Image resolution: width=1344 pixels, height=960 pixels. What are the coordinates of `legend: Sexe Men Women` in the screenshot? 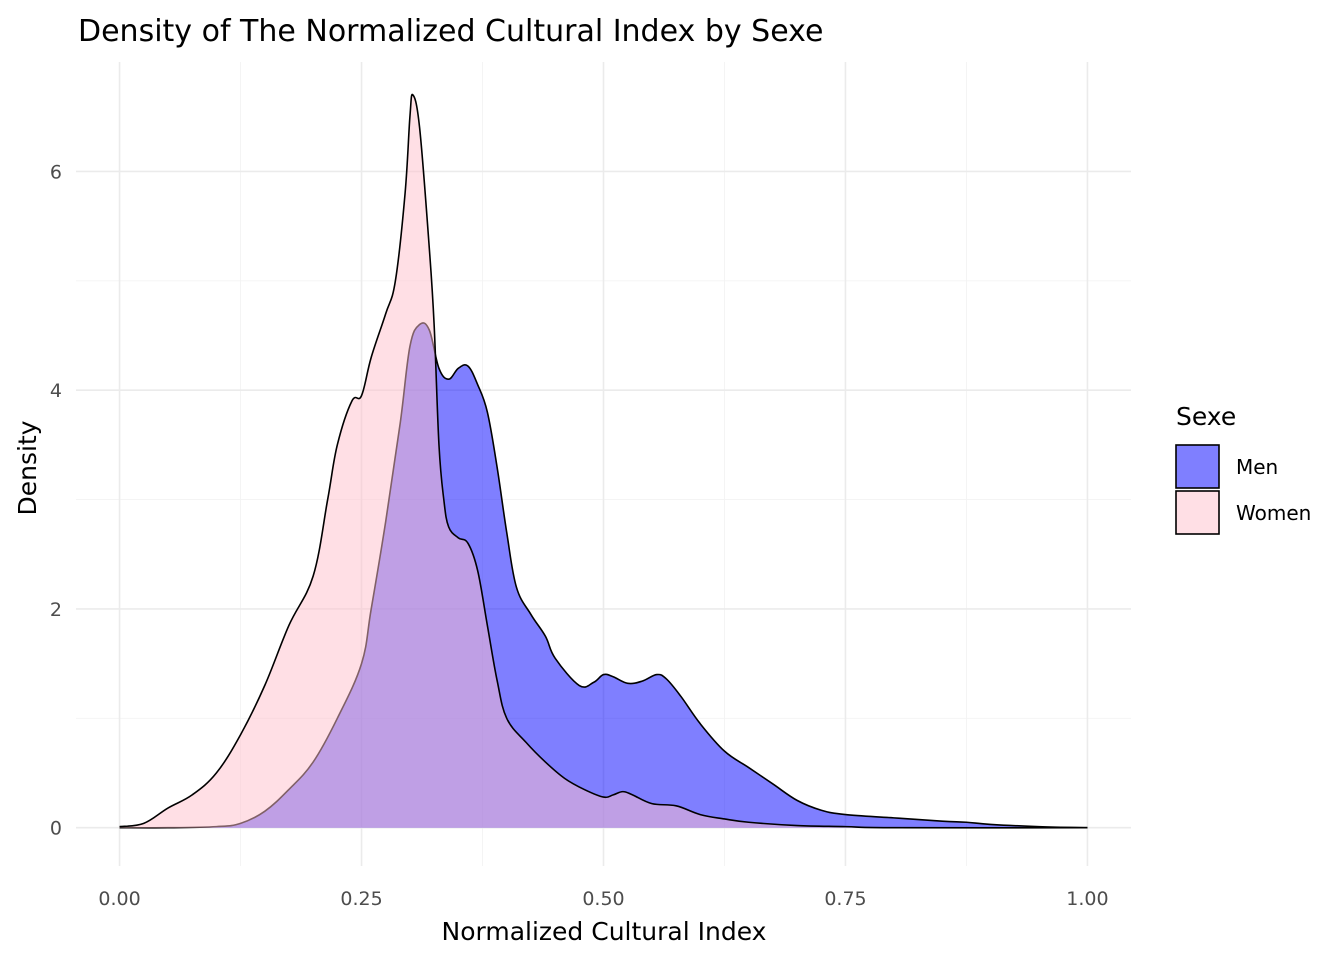 It's located at (1243, 468).